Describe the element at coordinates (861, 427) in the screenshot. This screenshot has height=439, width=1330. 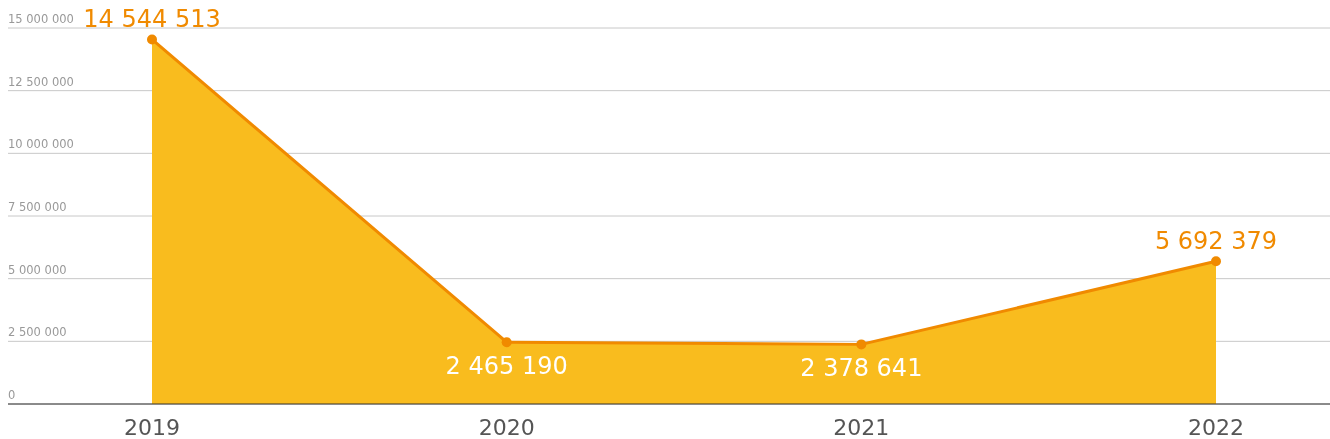
I see `x-tick-label: 2021` at that location.